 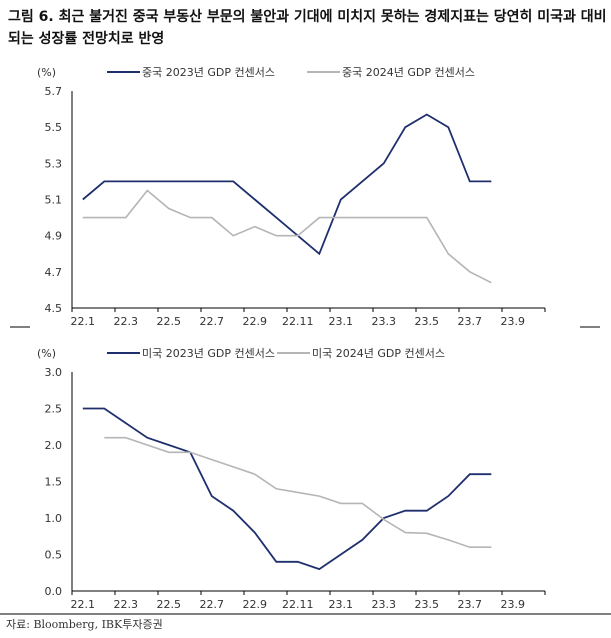 What do you see at coordinates (54, 591) in the screenshot?
I see `y-tick-label: 0.0` at bounding box center [54, 591].